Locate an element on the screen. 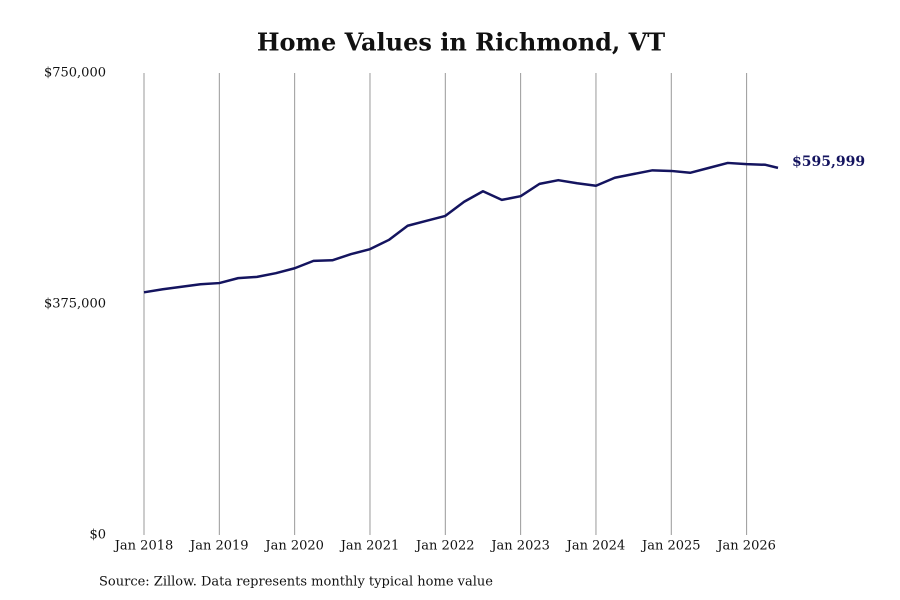 This screenshot has width=900, height=600. x-tick-label: Jan 2025 is located at coordinates (670, 546).